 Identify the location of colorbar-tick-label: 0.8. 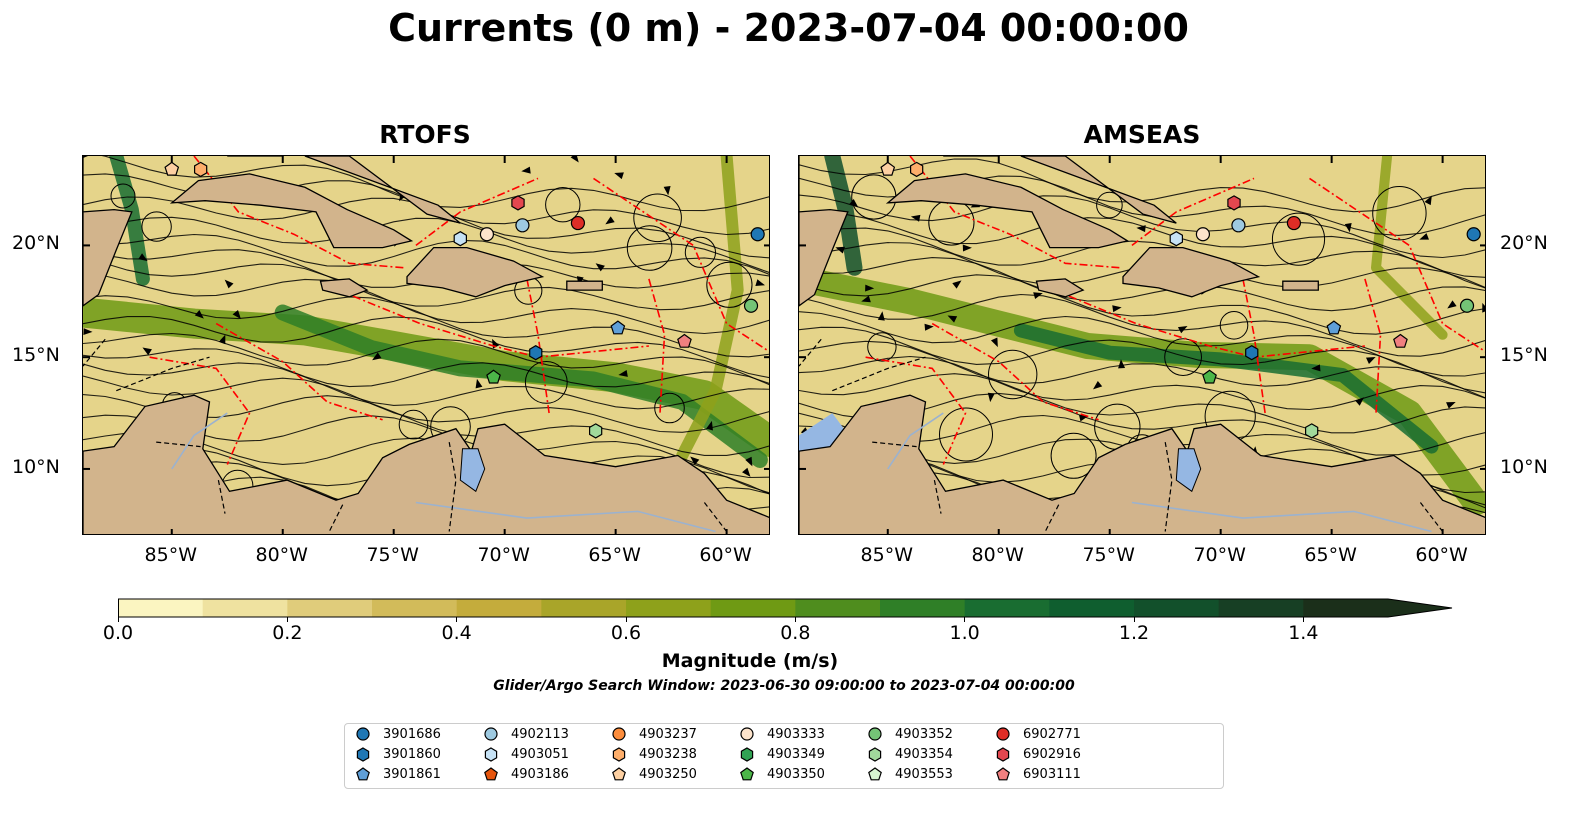
(795, 633).